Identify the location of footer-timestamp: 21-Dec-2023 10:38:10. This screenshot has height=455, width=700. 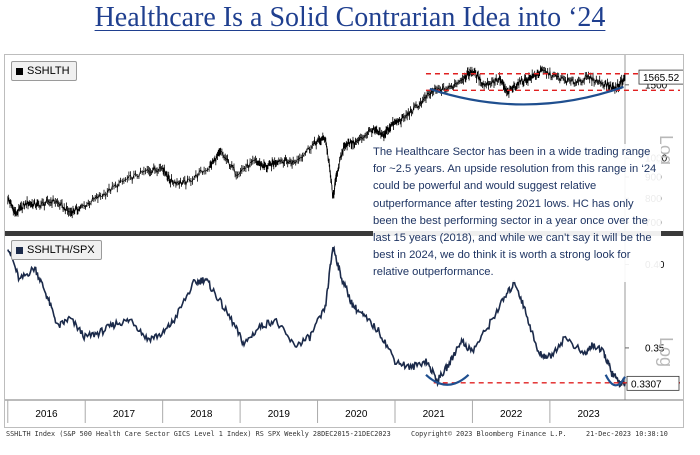
(627, 434).